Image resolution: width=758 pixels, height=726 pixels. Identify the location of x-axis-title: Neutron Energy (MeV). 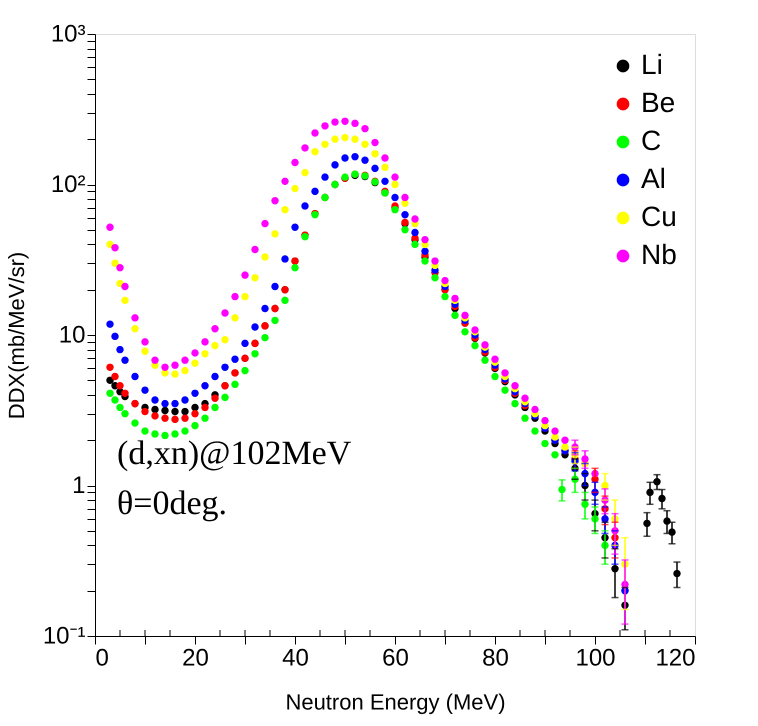
(395, 702).